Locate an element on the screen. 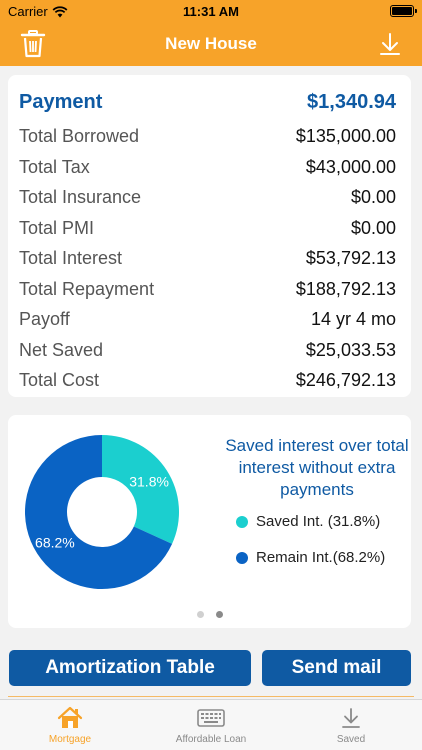  nav-bar: New House is located at coordinates (211, 44).